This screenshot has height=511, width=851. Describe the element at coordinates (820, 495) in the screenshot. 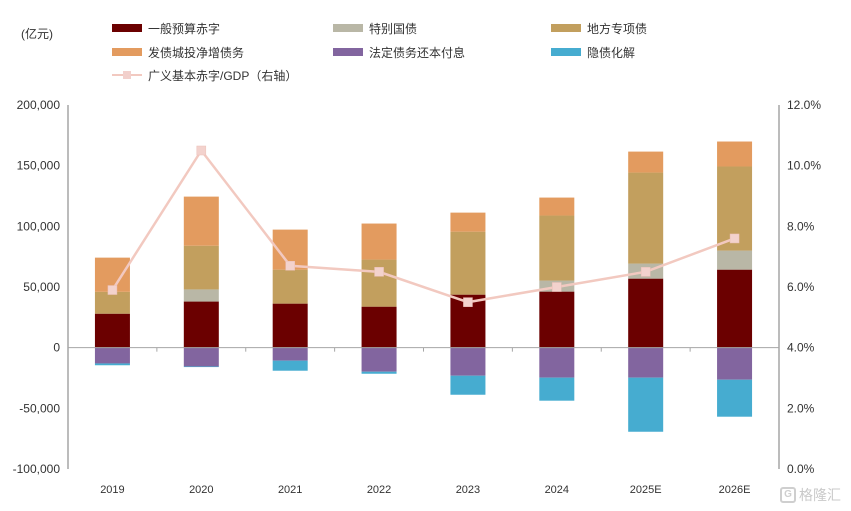

I see `watermark-text: 格隆汇` at that location.